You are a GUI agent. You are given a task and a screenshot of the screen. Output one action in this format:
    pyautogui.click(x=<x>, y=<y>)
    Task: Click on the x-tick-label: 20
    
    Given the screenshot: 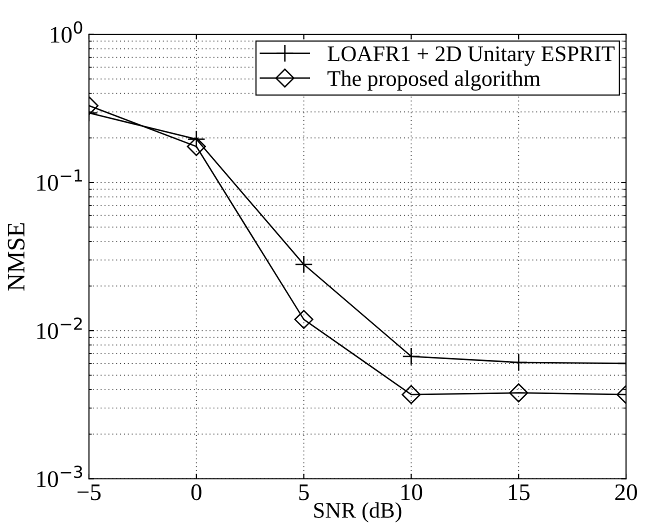 What is the action you would take?
    pyautogui.click(x=626, y=492)
    